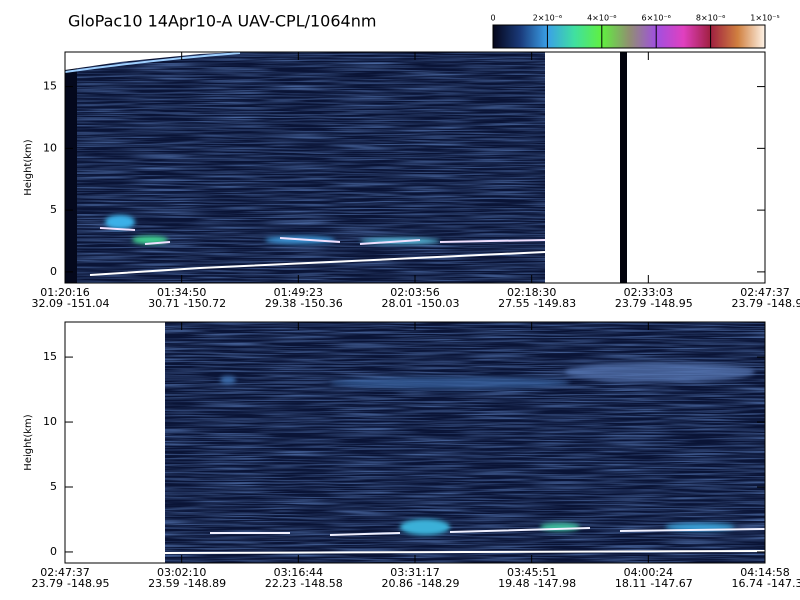  What do you see at coordinates (671, 583) in the screenshot?
I see `x-tick-lon: -147.67` at bounding box center [671, 583].